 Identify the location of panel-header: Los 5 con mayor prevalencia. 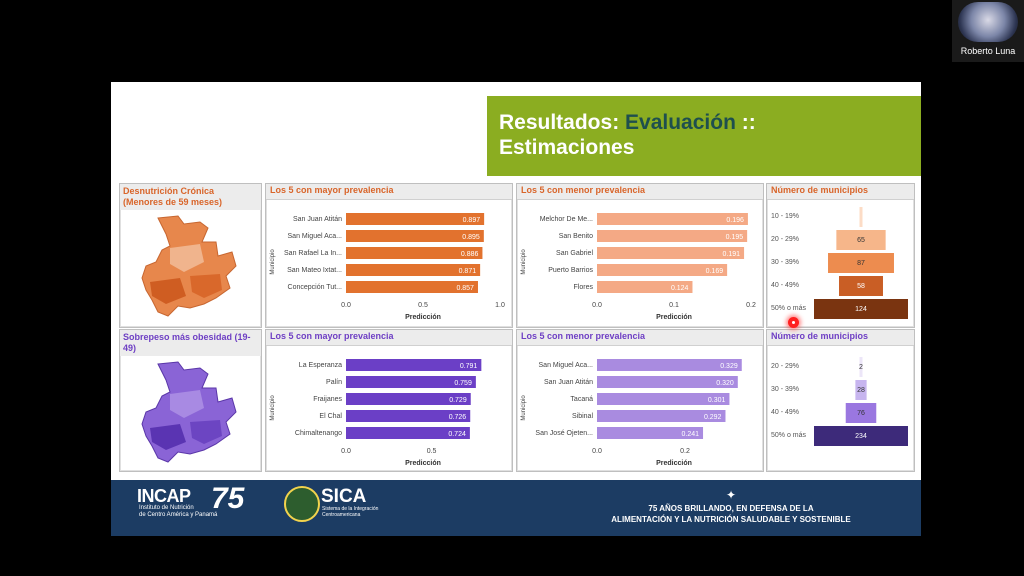
(389, 338).